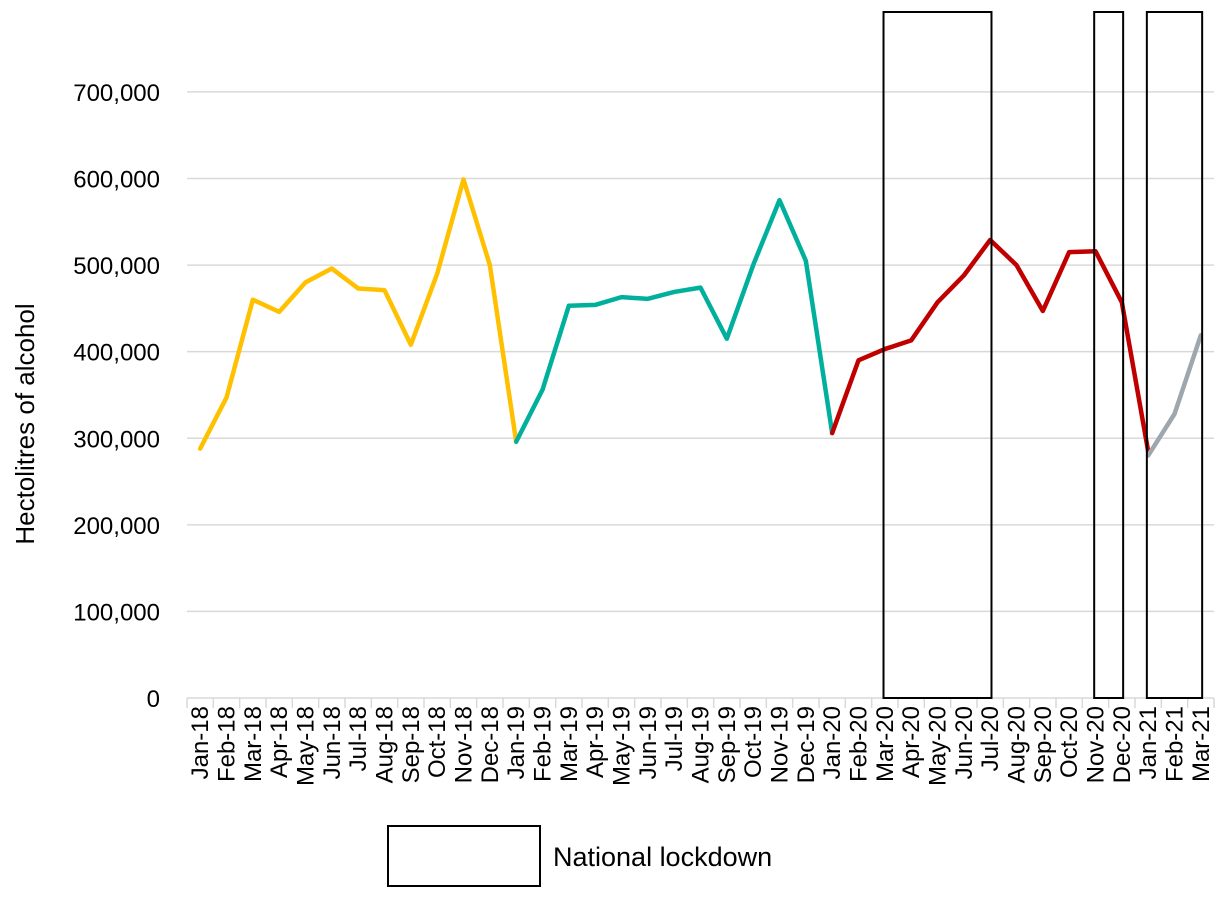  Describe the element at coordinates (622, 746) in the screenshot. I see `x-tick-label: May-19` at that location.